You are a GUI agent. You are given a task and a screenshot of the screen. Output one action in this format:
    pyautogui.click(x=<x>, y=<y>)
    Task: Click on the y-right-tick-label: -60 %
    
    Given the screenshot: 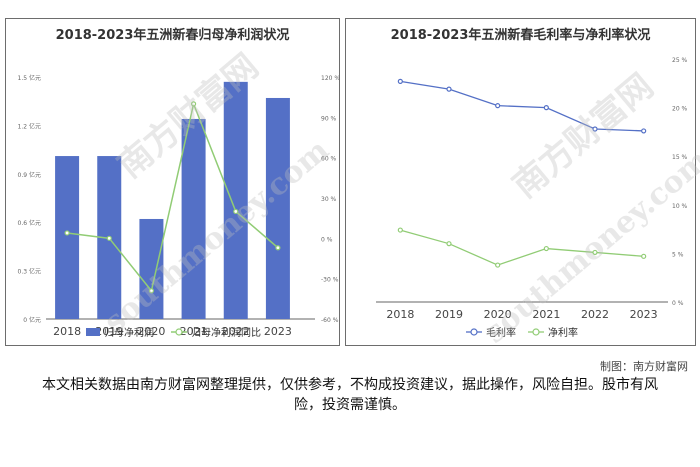 What is the action you would take?
    pyautogui.click(x=330, y=320)
    